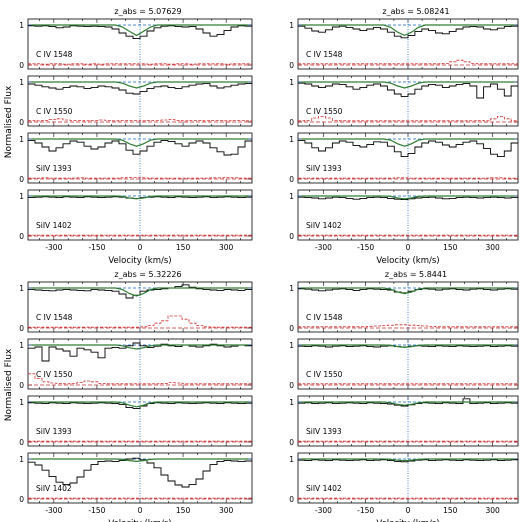  I want to click on x-tick-label: 150, so click(183, 247).